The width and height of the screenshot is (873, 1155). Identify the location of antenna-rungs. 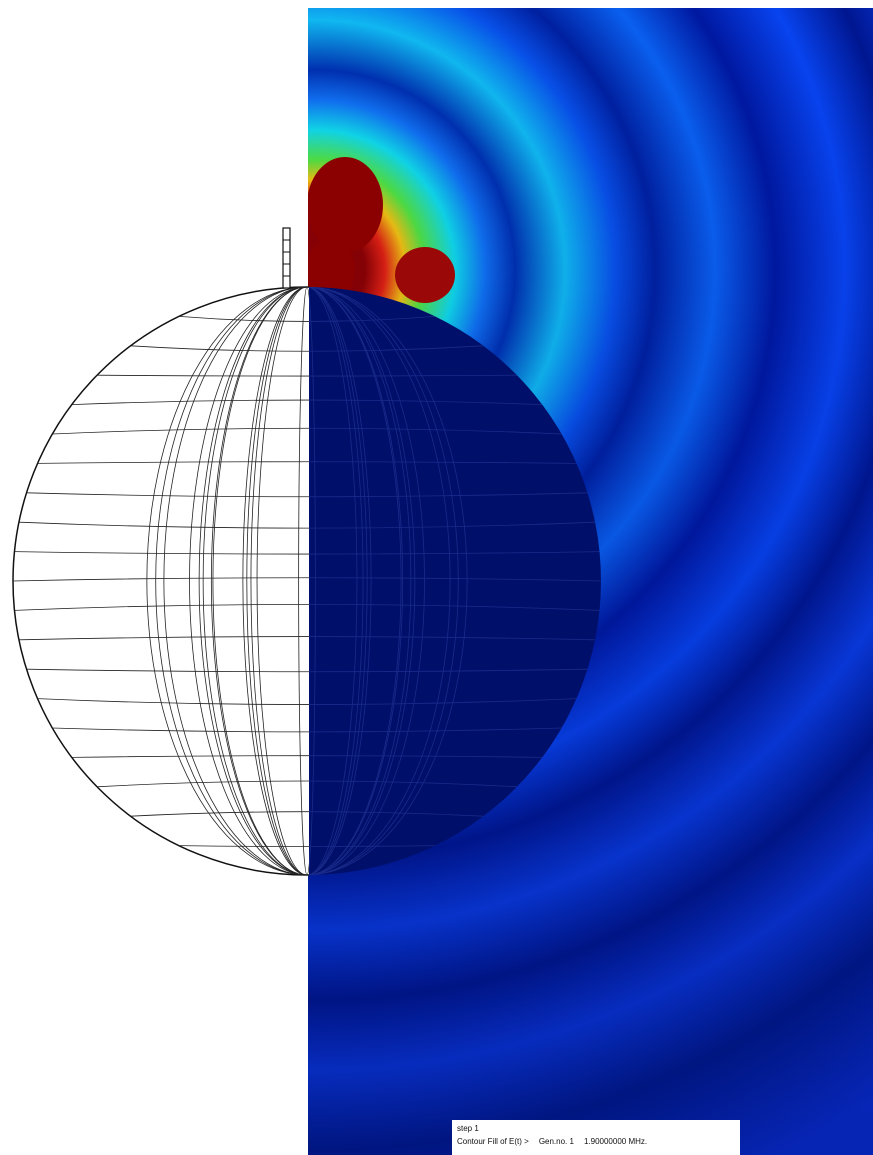
(286, 258).